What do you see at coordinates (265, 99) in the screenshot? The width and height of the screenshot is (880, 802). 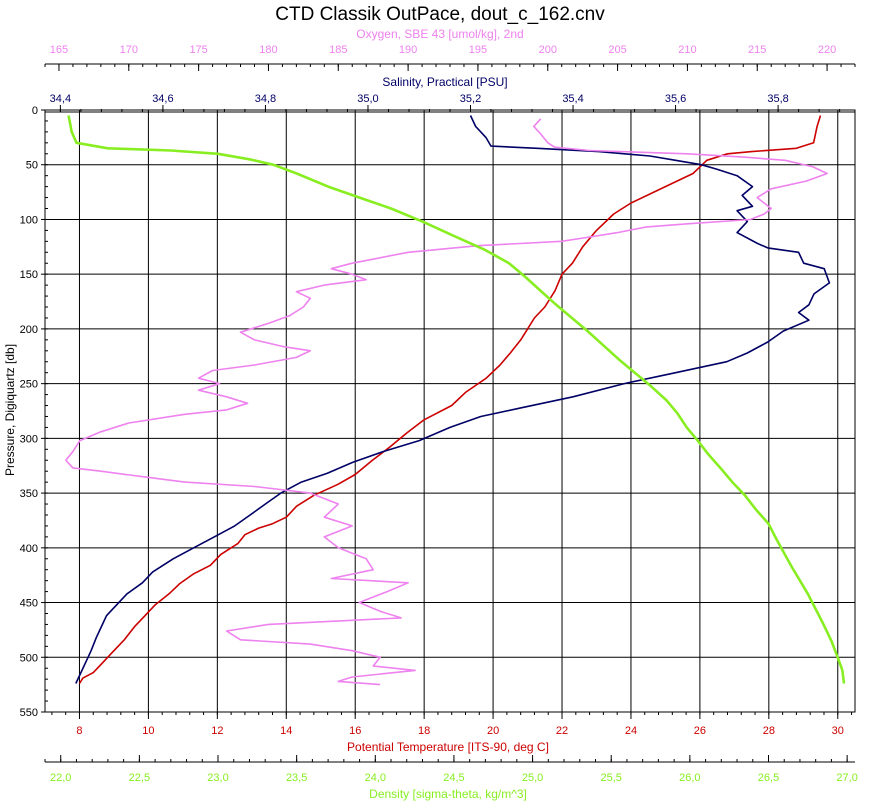 I see `salinity-tick-label: 34,8` at bounding box center [265, 99].